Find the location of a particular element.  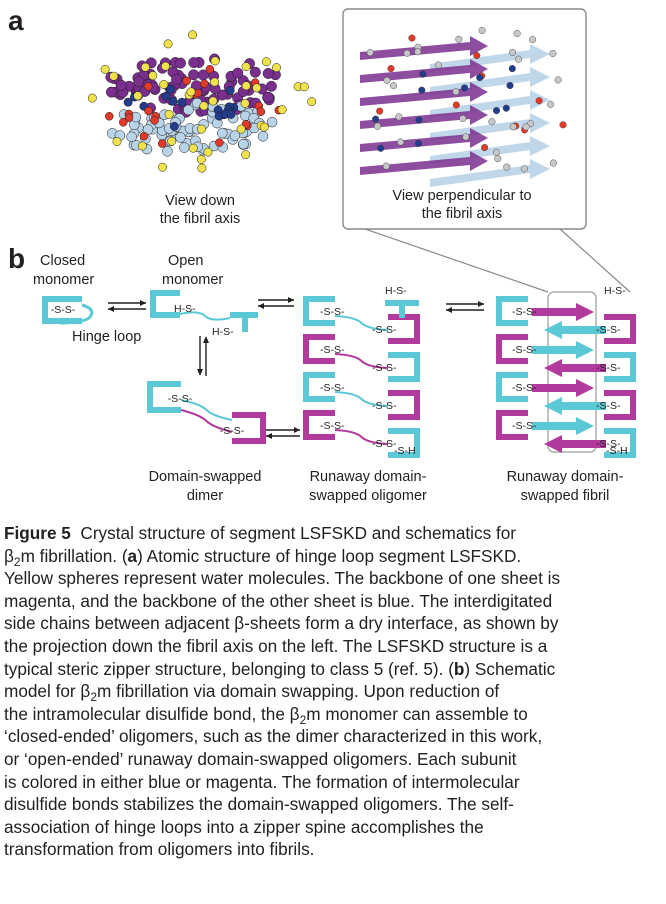

magenta-strand is located at coordinates (424, 117).